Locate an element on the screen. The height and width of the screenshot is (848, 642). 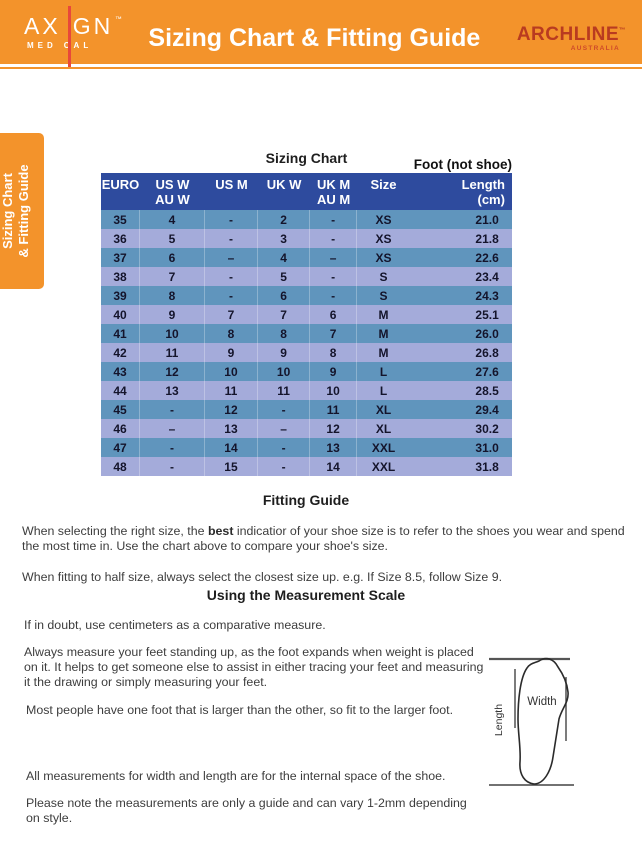
axign-wordmark: AX GN ™ is located at coordinates (74, 26).